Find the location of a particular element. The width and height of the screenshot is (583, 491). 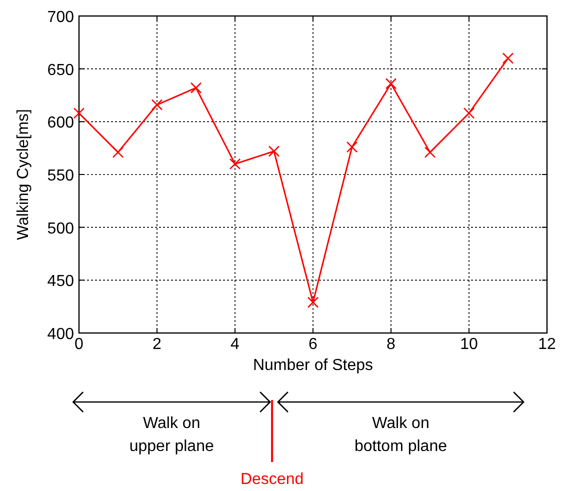

y-tick-label: 650 is located at coordinates (60, 70).